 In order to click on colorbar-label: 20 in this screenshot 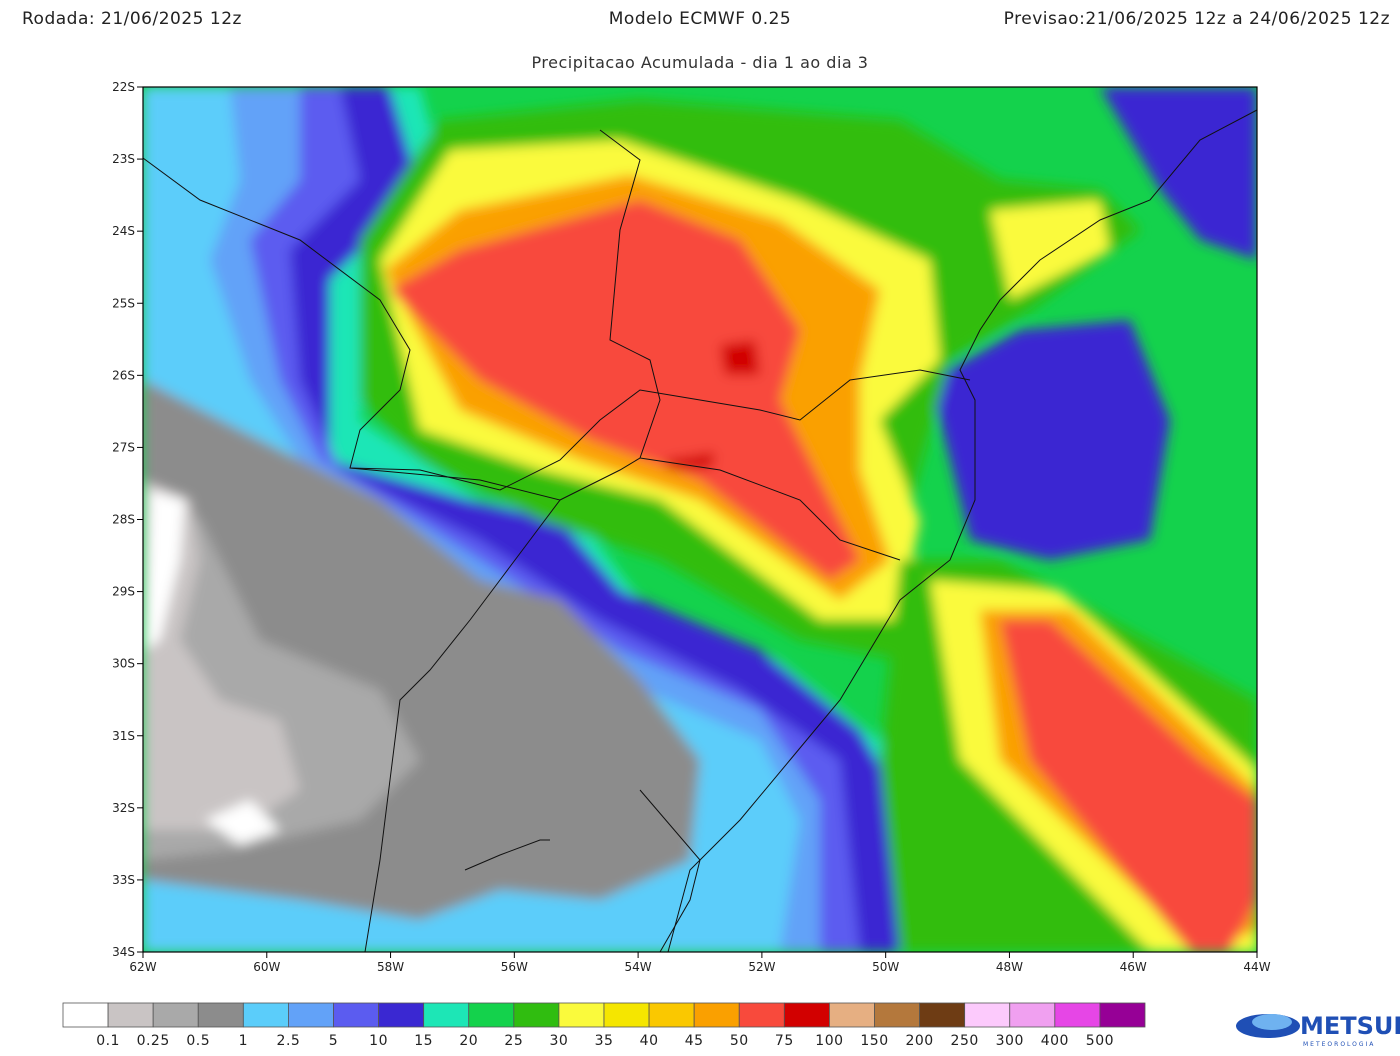, I will do `click(468, 1041)`.